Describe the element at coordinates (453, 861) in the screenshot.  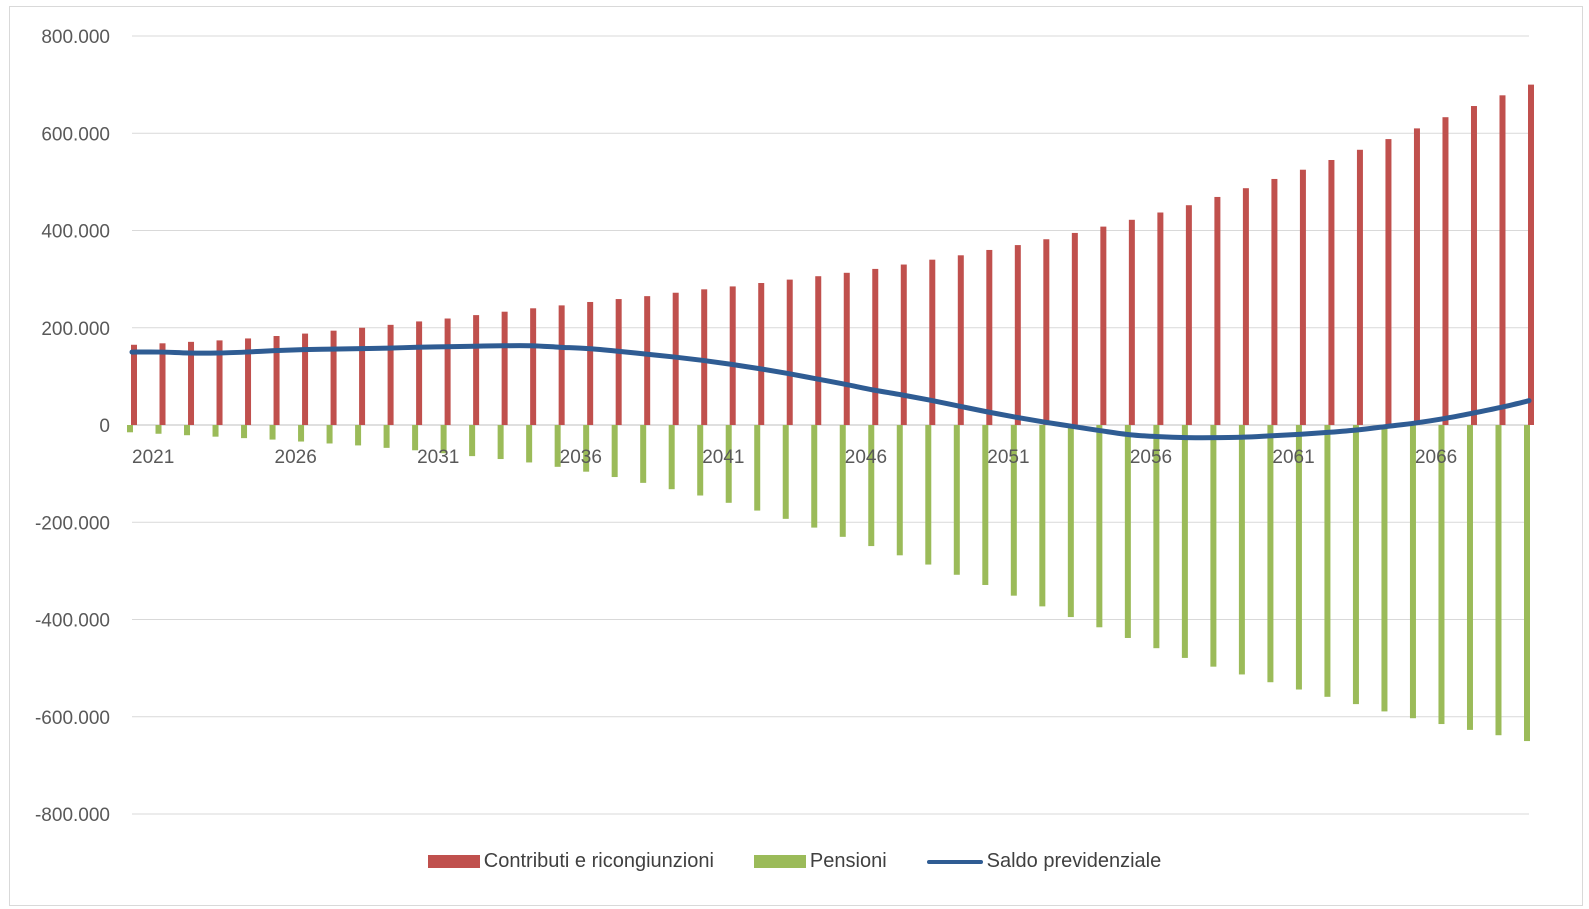
I see `legend-swatch-contributi` at that location.